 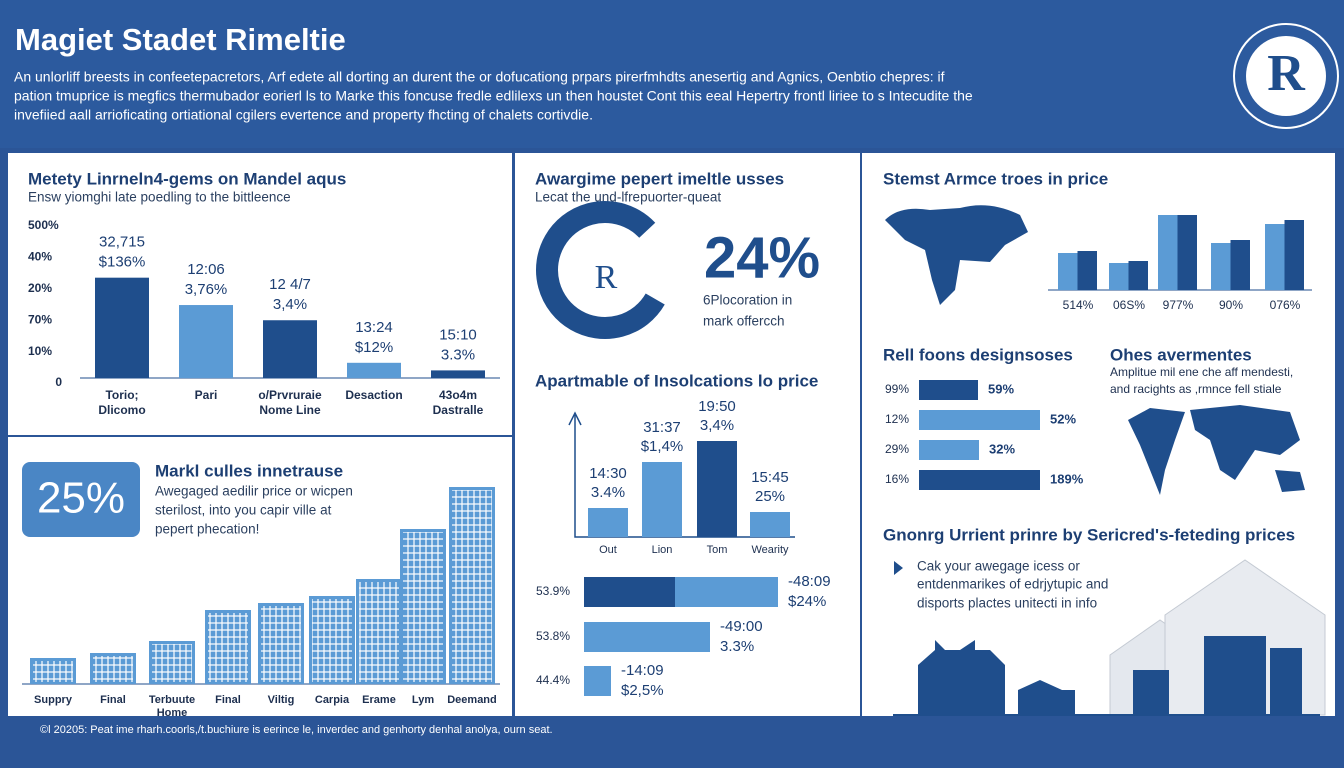 What do you see at coordinates (553, 680) in the screenshot?
I see `row-label: 44.4%` at bounding box center [553, 680].